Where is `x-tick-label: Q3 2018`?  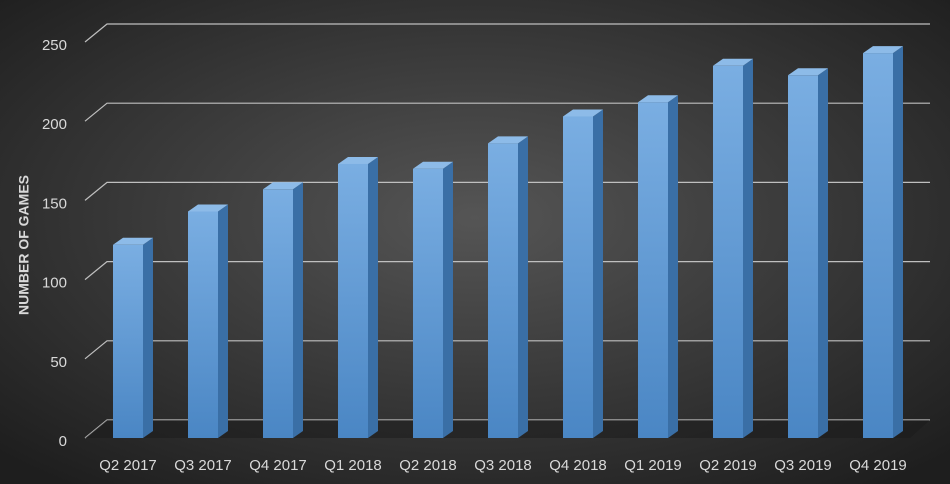 x-tick-label: Q3 2018 is located at coordinates (503, 465).